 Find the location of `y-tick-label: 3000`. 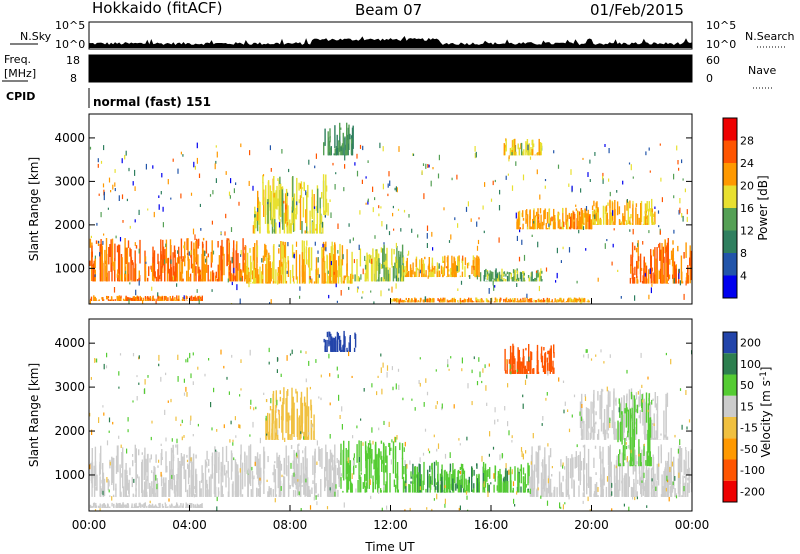

y-tick-label: 3000 is located at coordinates (69, 181).